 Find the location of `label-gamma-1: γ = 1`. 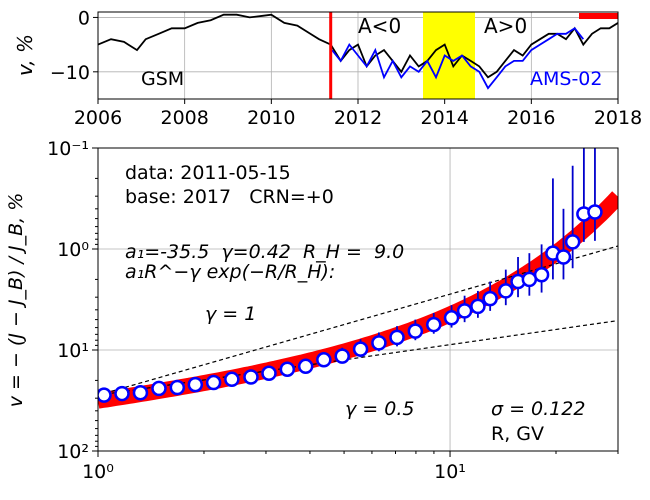

label-gamma-1: γ = 1 is located at coordinates (230, 314).